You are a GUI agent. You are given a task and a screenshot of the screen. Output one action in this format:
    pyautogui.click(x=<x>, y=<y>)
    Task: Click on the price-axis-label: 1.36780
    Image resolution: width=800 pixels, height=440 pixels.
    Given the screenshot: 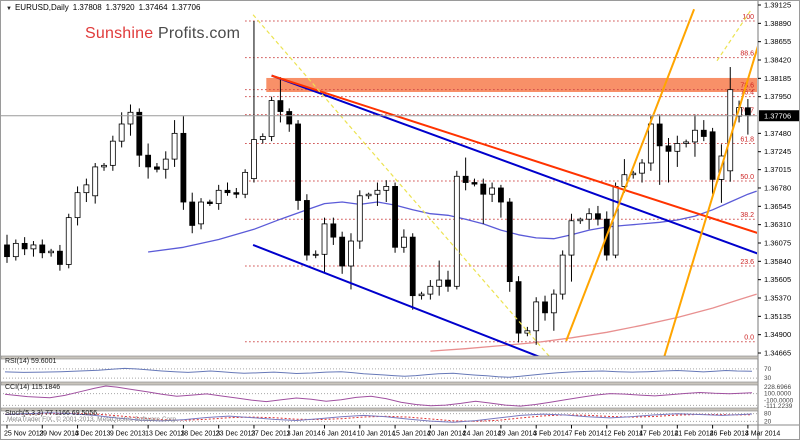 What is the action you would take?
    pyautogui.click(x=777, y=187)
    